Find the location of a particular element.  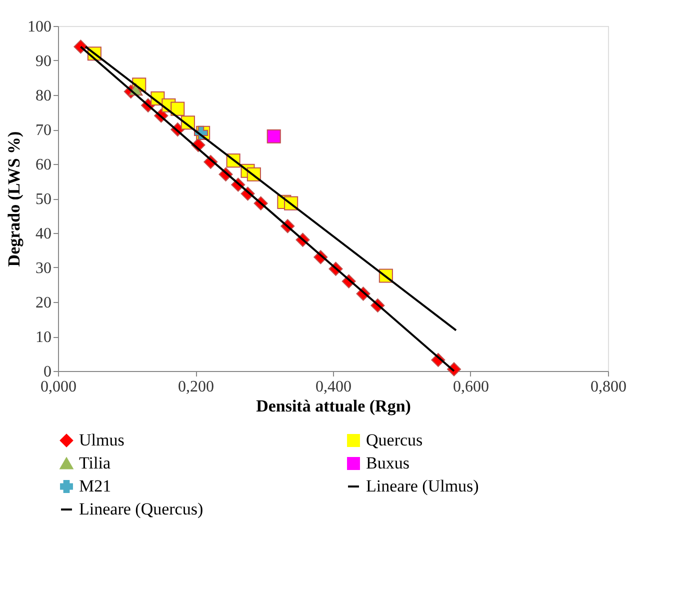

y-tick-label: 70 is located at coordinates (44, 130).